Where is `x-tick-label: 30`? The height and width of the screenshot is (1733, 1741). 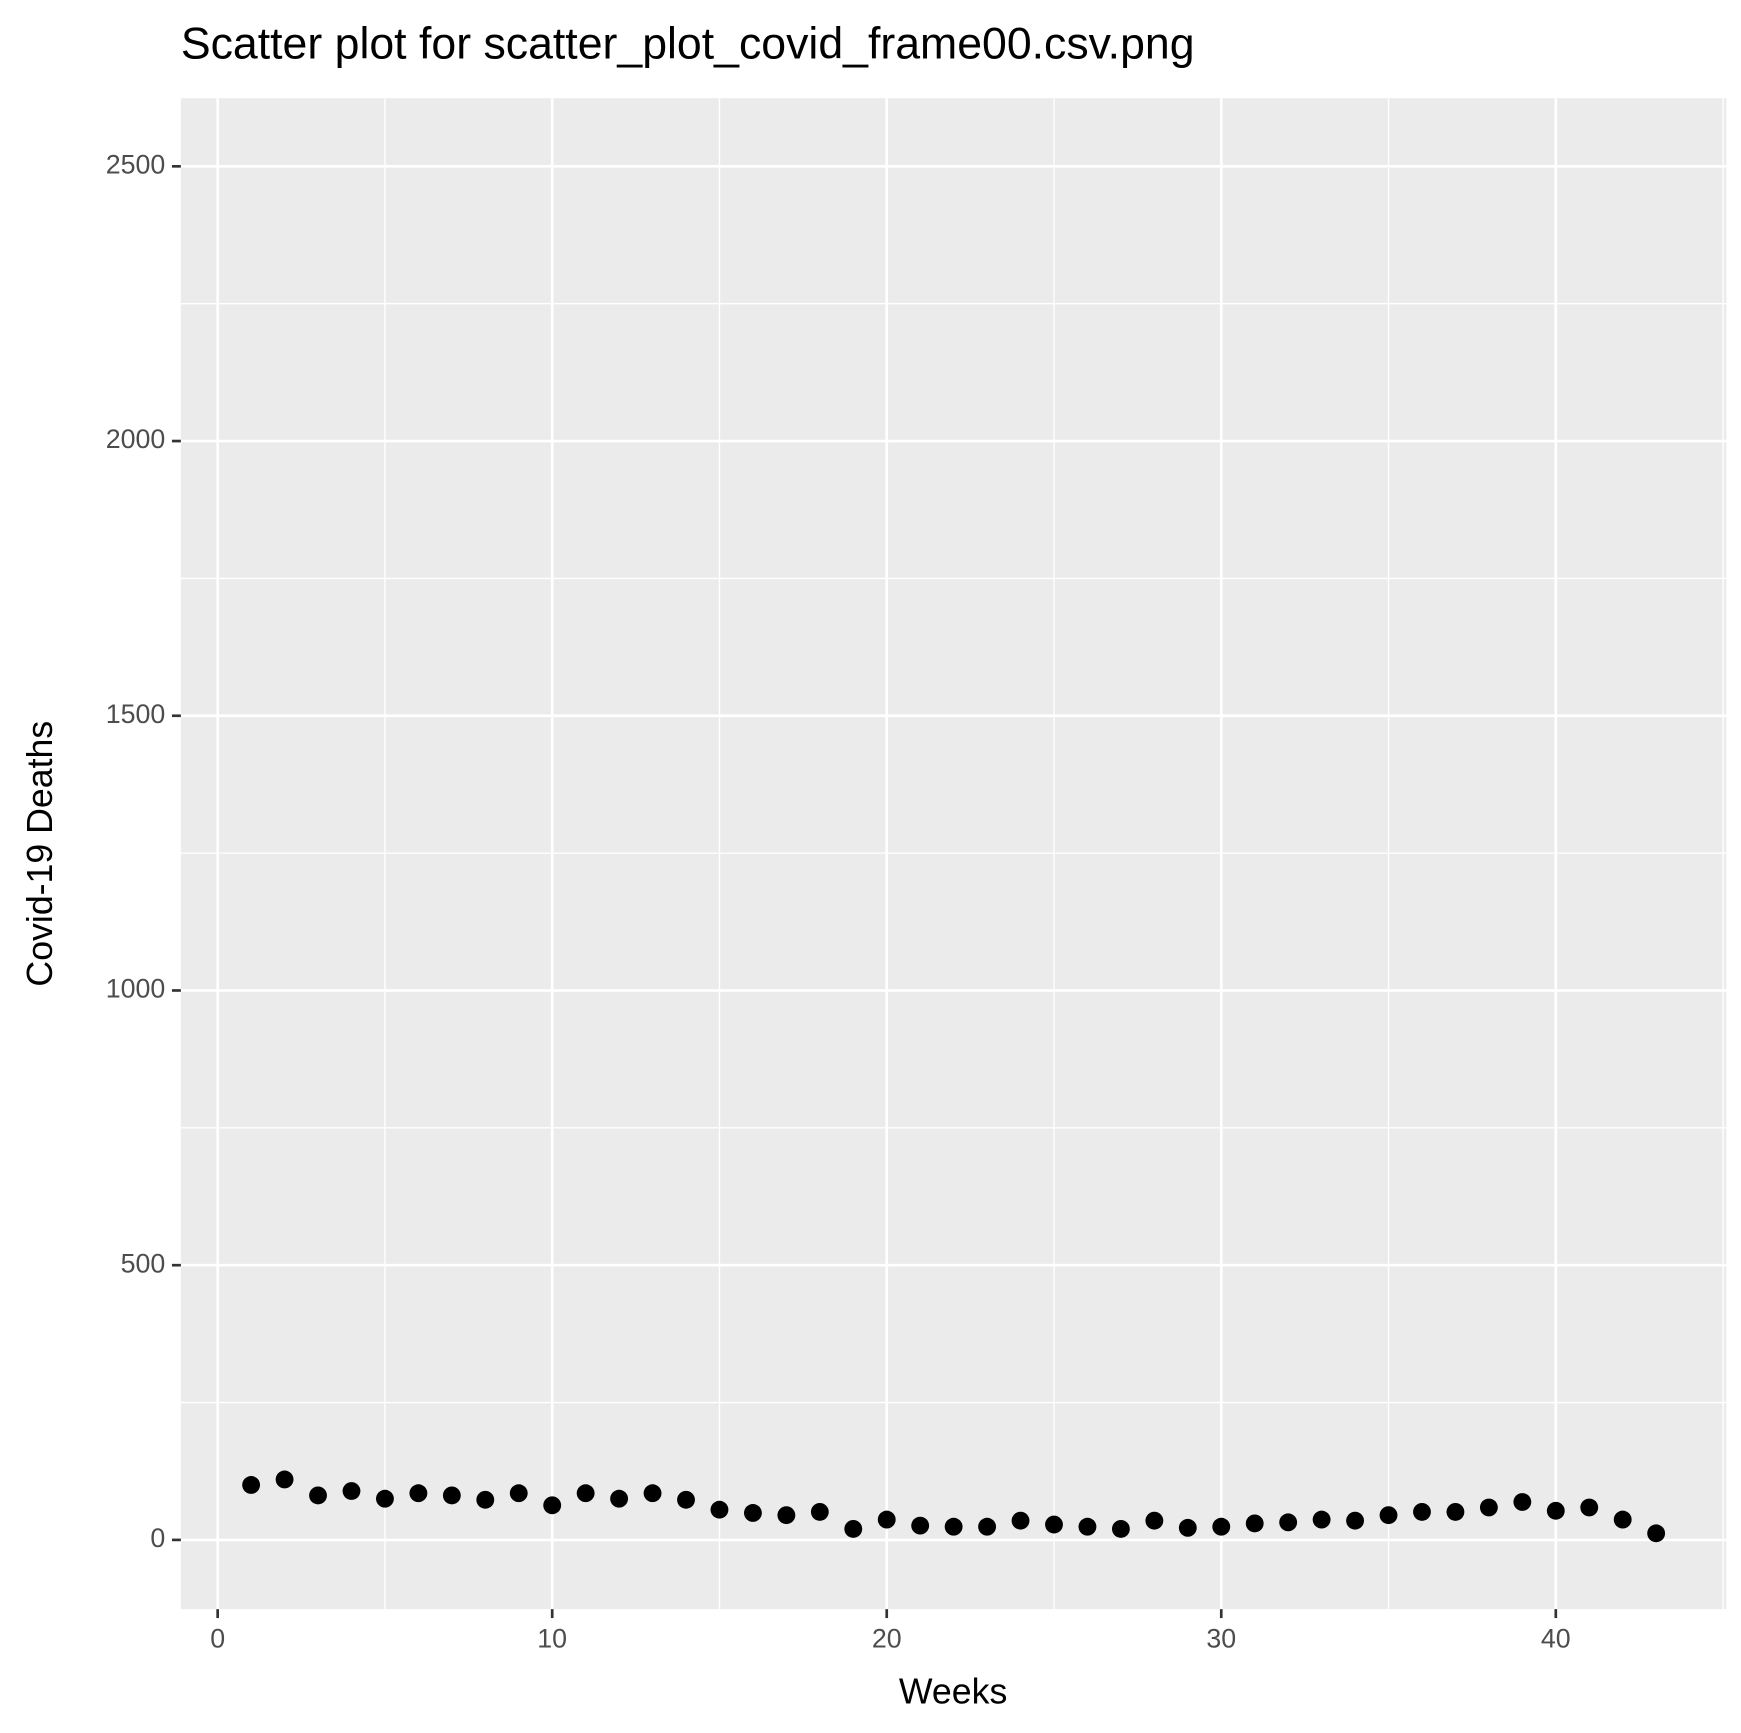
x-tick-label: 30 is located at coordinates (1221, 1638).